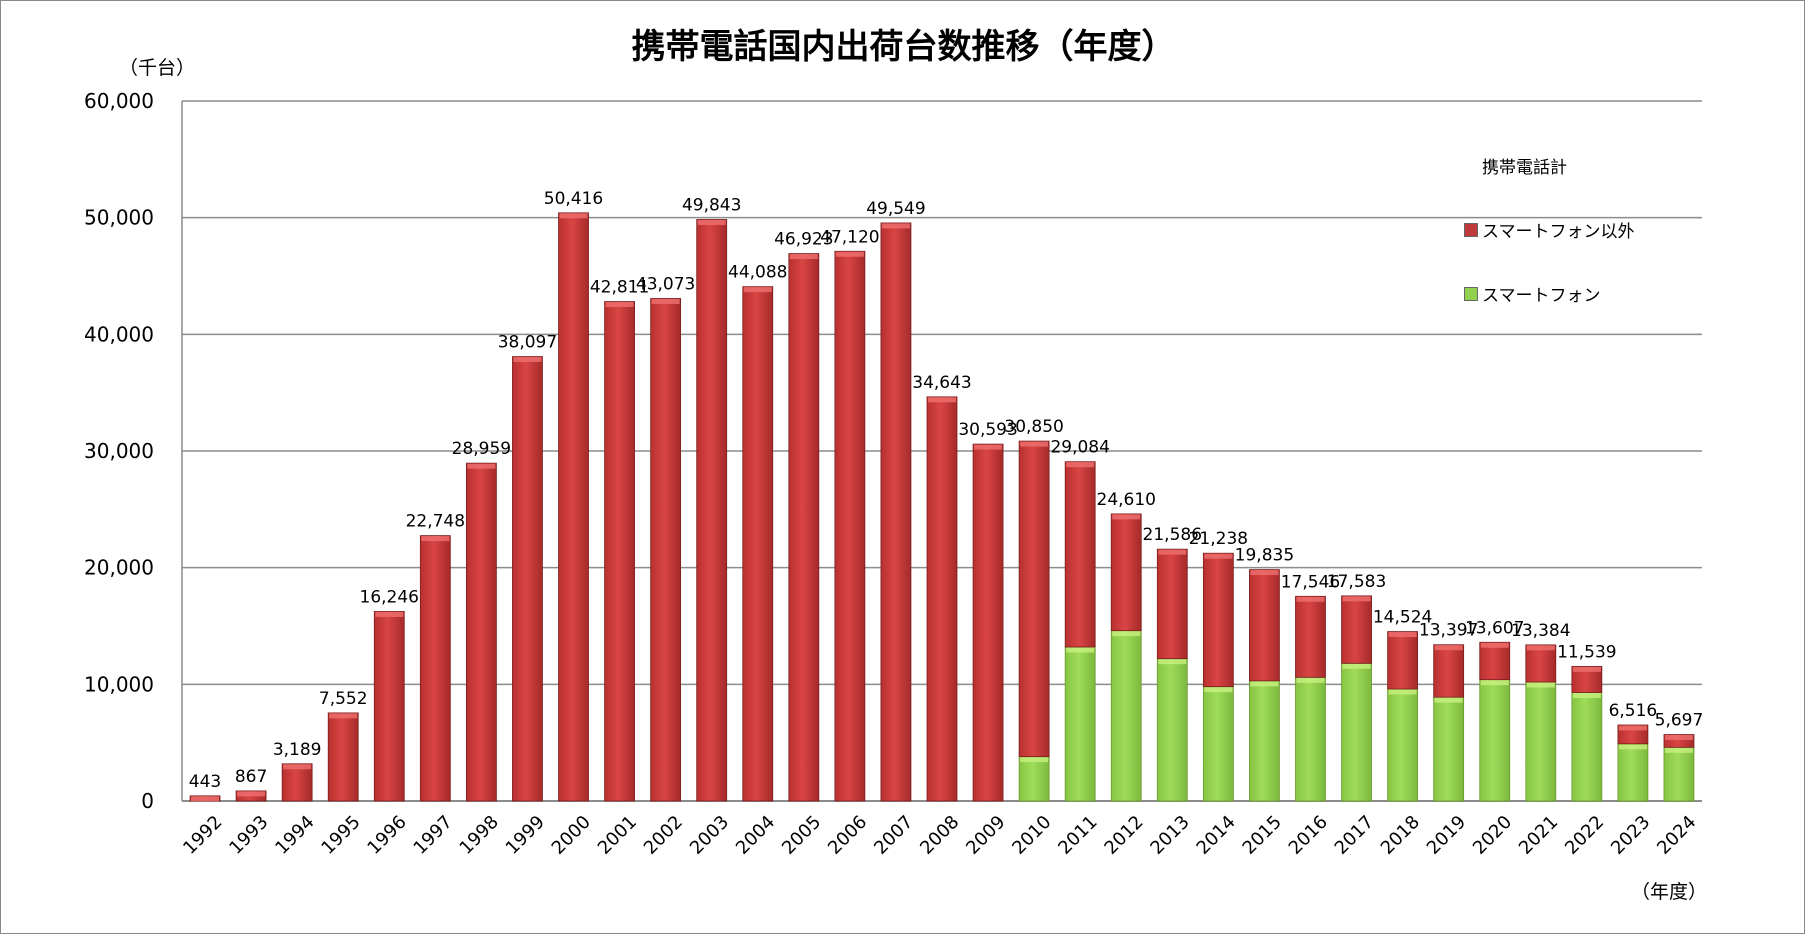  Describe the element at coordinates (1308, 835) in the screenshot. I see `x-tick-label: 2016` at that location.